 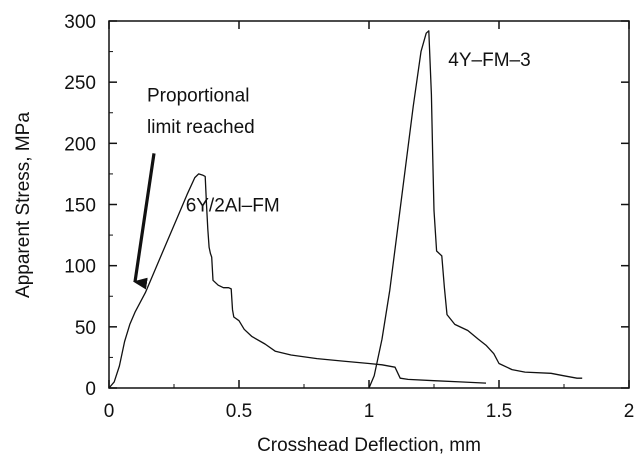 I want to click on y-tick-label: 50, so click(x=85, y=328).